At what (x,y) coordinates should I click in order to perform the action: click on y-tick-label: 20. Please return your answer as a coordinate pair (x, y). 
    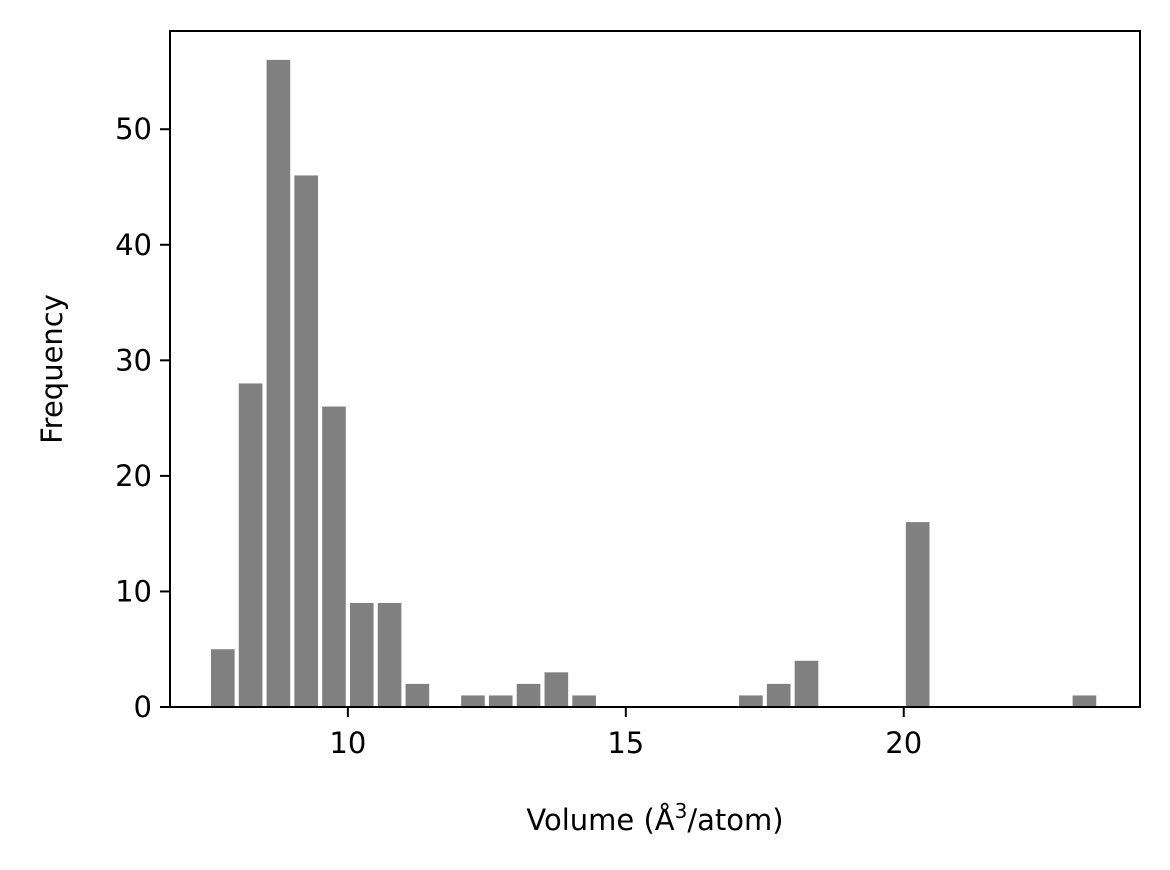
    Looking at the image, I should click on (133, 476).